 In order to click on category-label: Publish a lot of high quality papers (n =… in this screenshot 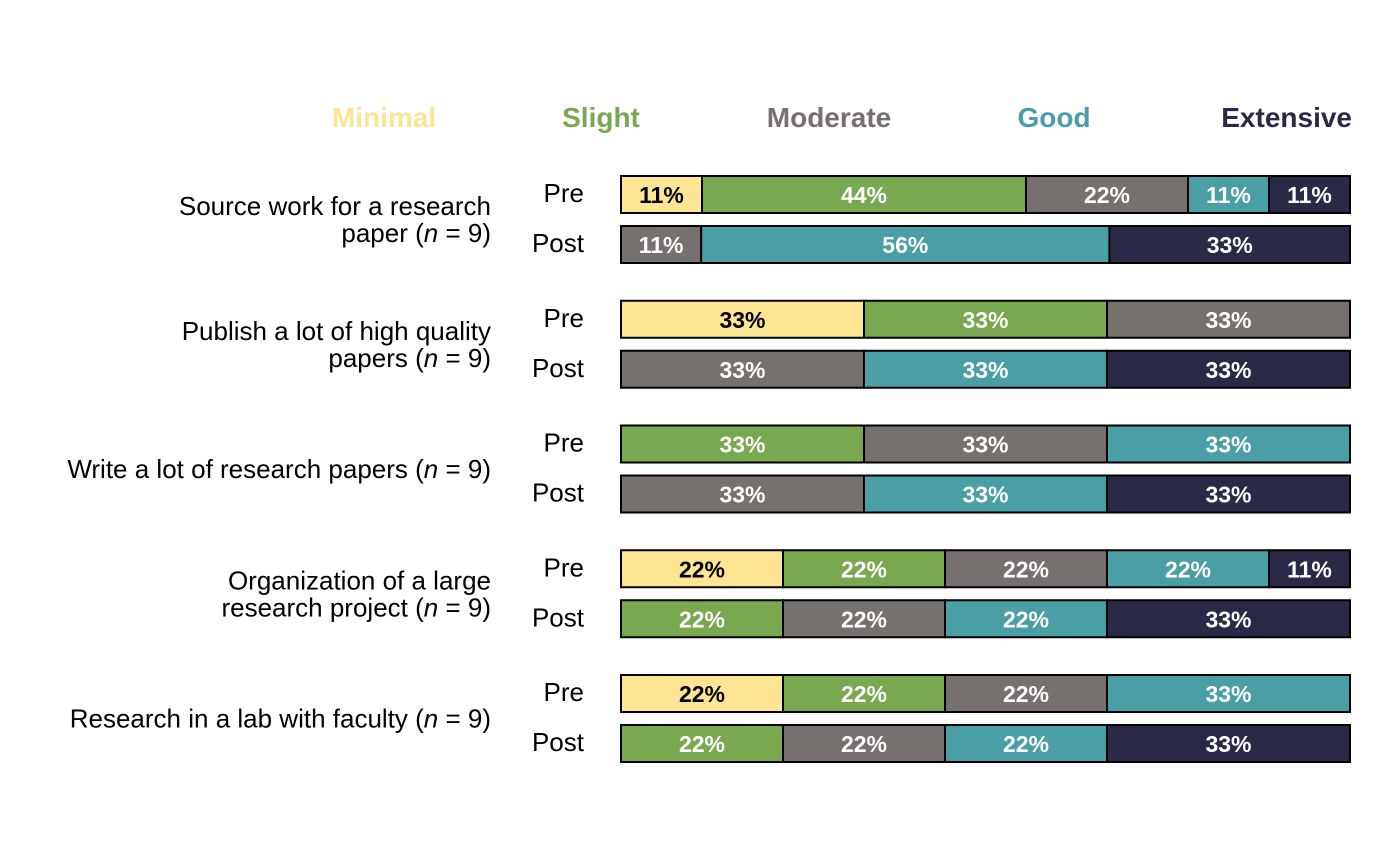, I will do `click(336, 344)`.